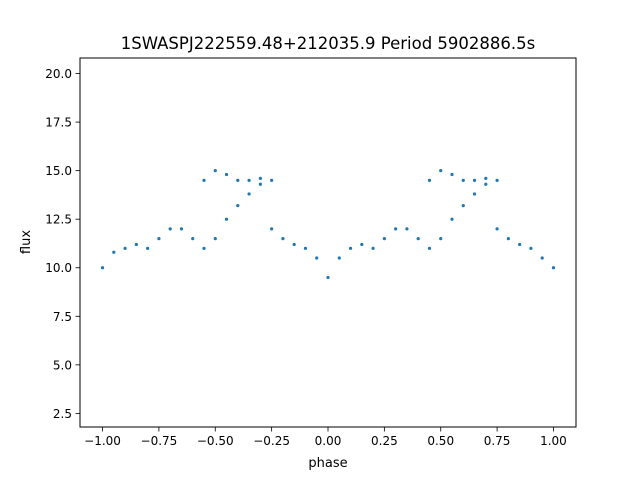 Image resolution: width=640 pixels, height=480 pixels. Describe the element at coordinates (58, 123) in the screenshot. I see `y-tick-label: 17.5` at that location.